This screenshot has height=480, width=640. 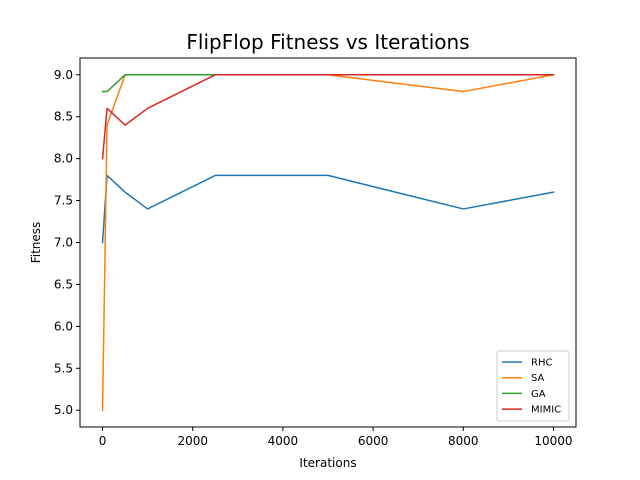 I want to click on legend-box, so click(x=533, y=386).